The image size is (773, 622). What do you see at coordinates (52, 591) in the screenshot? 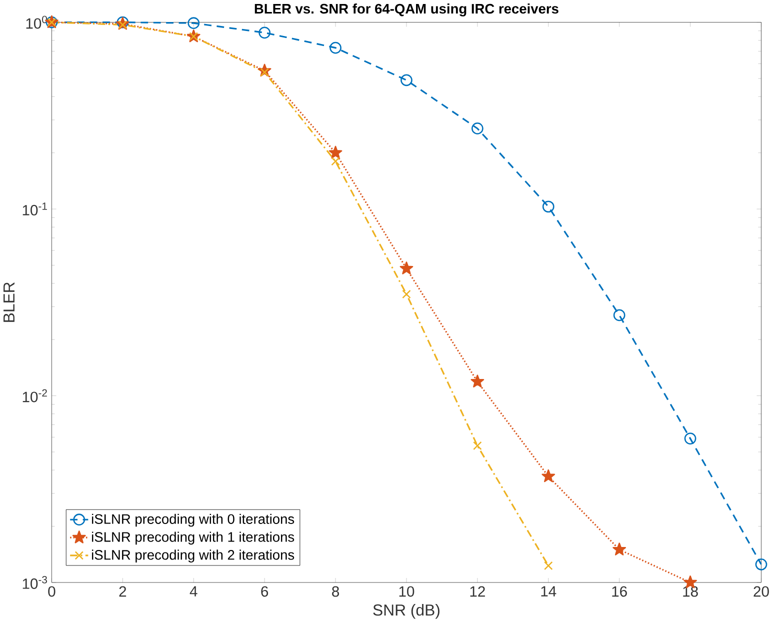
I see `x-tick-label: 0` at bounding box center [52, 591].